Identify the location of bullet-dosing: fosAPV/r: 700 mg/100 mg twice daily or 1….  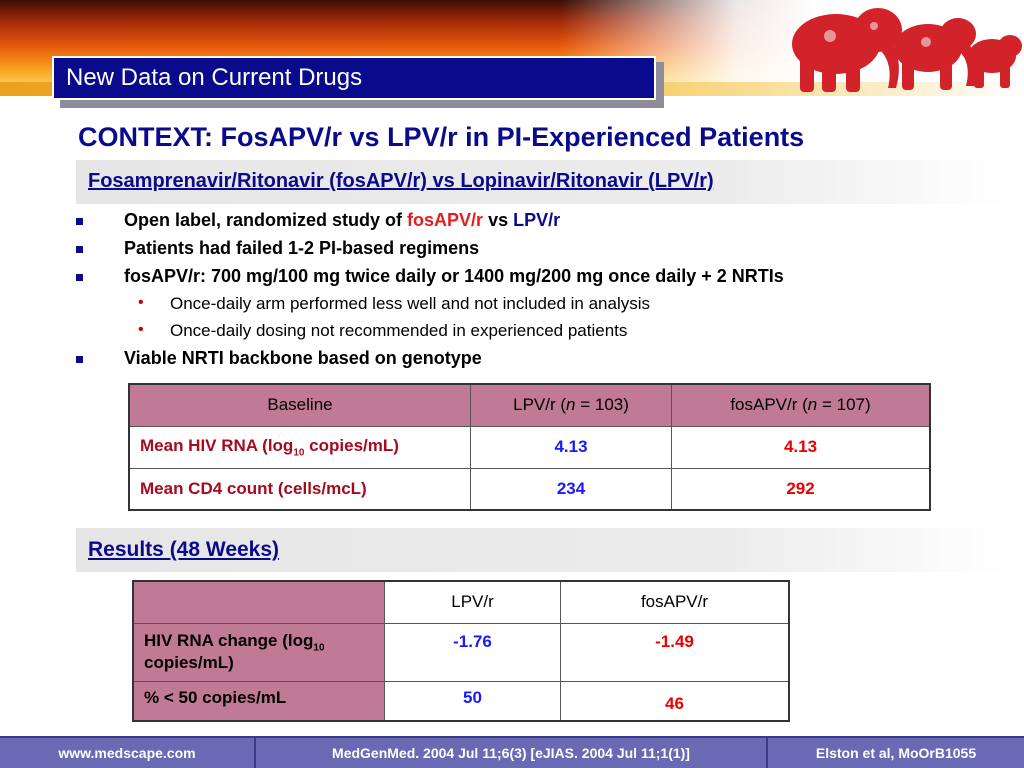
(520, 280).